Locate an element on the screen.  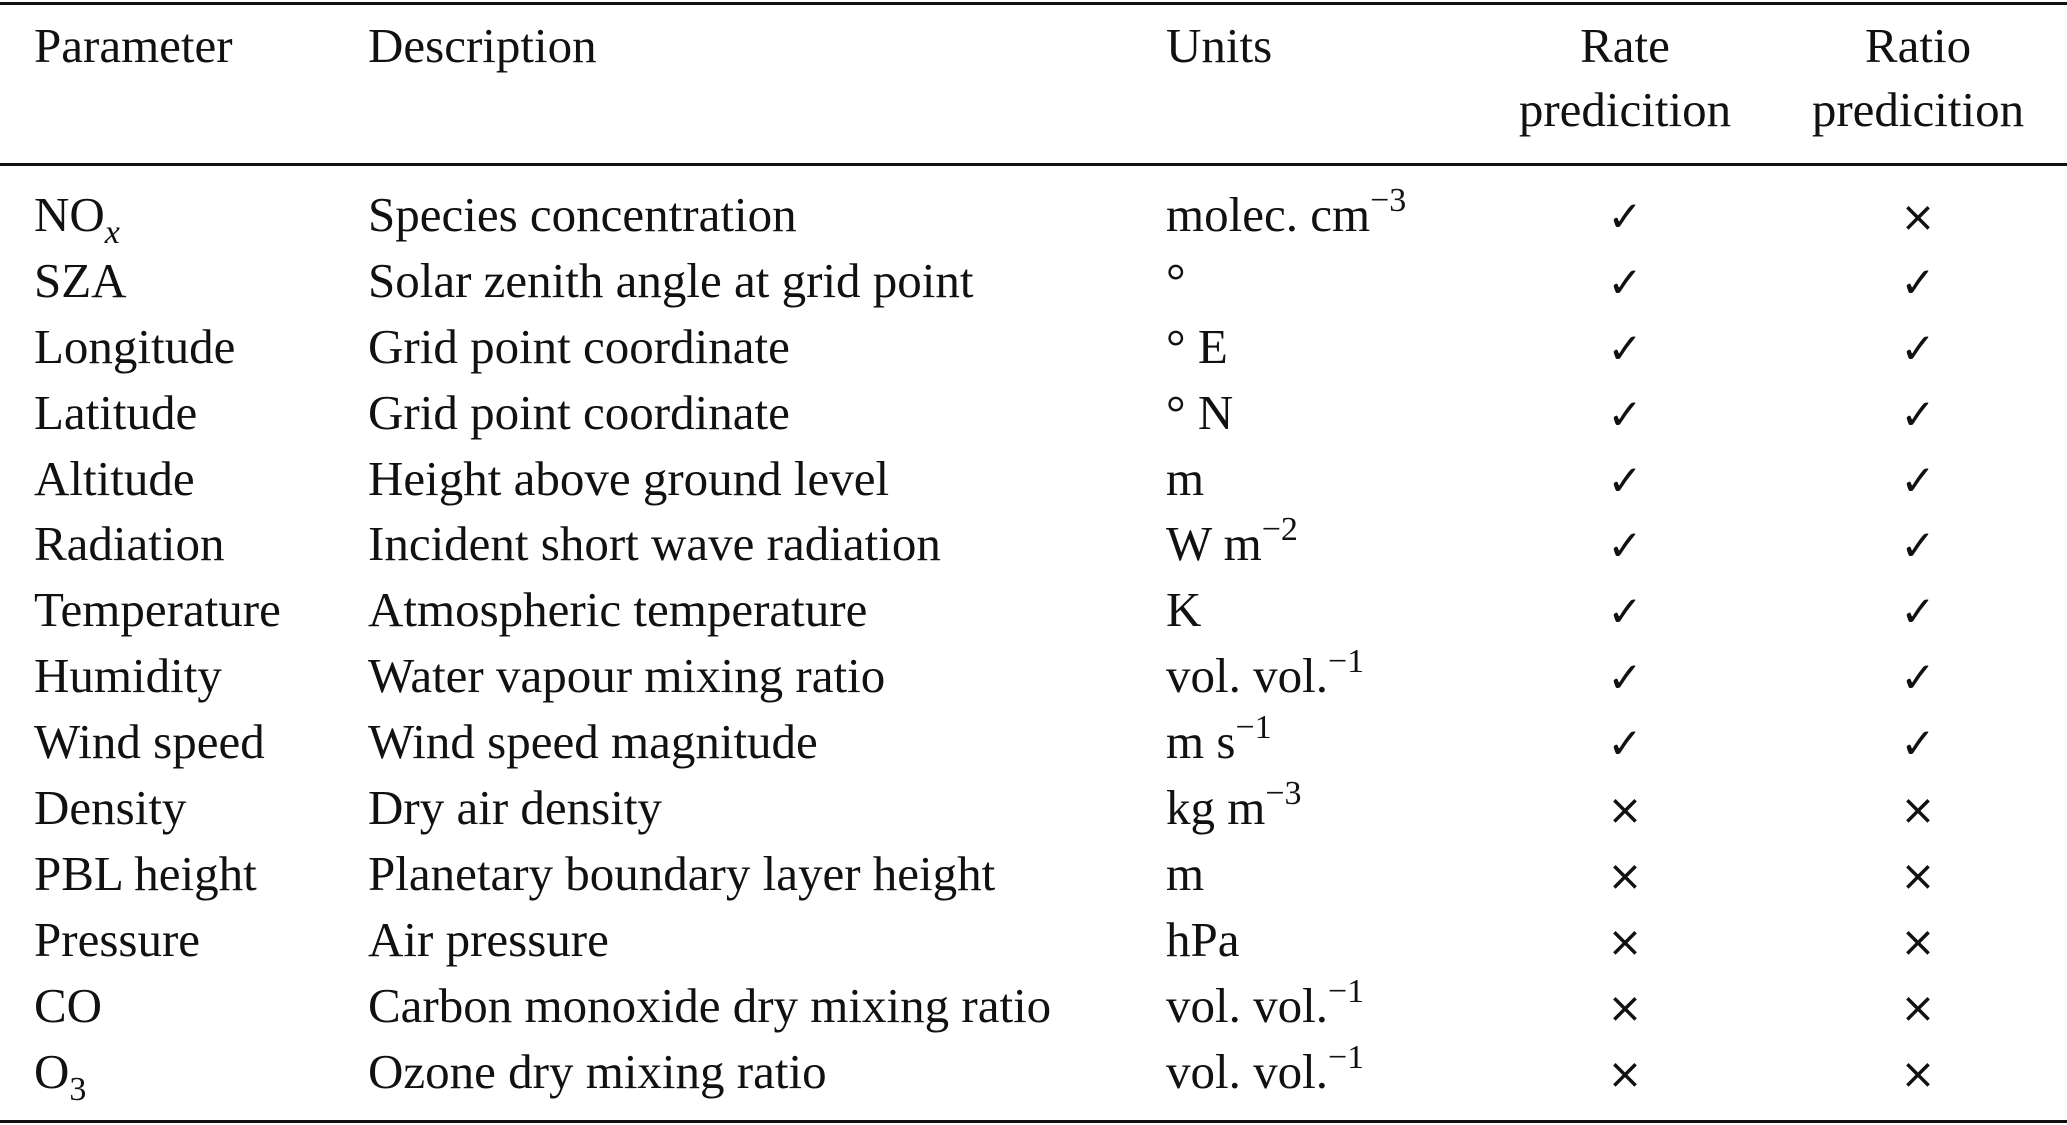
units-text: ° is located at coordinates (1176, 280).